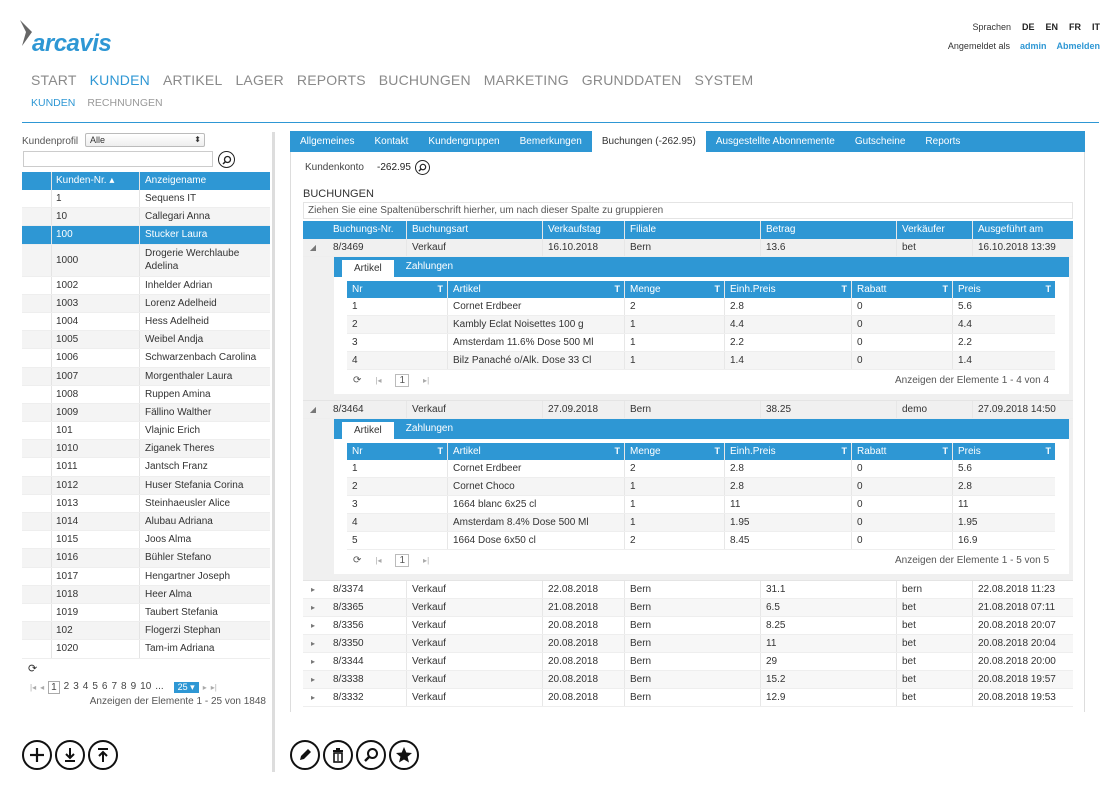 Image resolution: width=1110 pixels, height=800 pixels. I want to click on table-row: 1019 Taubert Stefania, so click(146, 613).